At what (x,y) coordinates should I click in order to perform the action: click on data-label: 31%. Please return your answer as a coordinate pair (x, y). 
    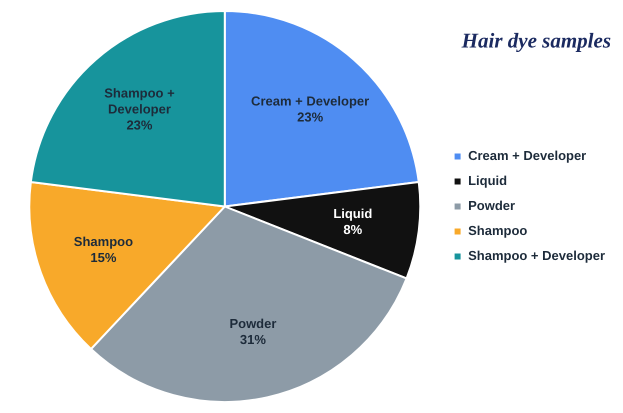
    Looking at the image, I should click on (253, 339).